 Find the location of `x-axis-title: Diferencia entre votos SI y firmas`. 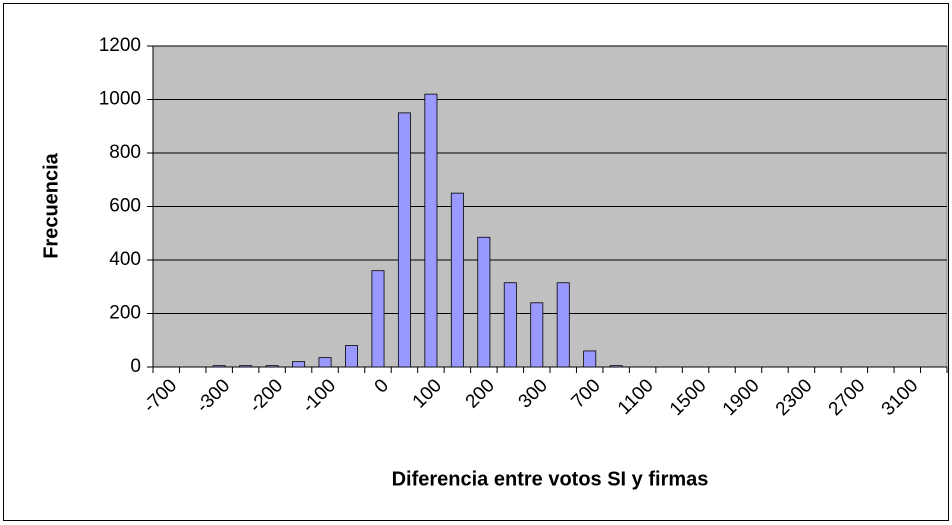

x-axis-title: Diferencia entre votos SI y firmas is located at coordinates (550, 479).